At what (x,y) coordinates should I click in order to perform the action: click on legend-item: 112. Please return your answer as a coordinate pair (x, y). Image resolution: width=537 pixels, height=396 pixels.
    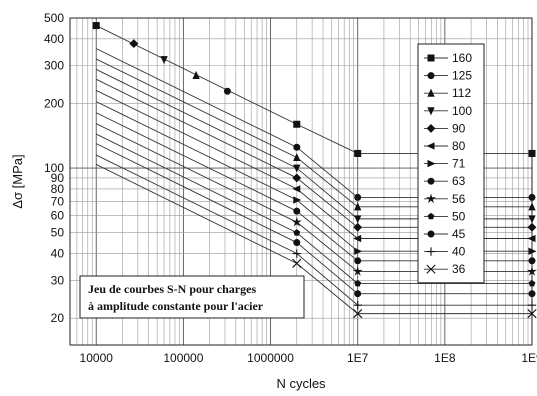
    Looking at the image, I should click on (447, 93).